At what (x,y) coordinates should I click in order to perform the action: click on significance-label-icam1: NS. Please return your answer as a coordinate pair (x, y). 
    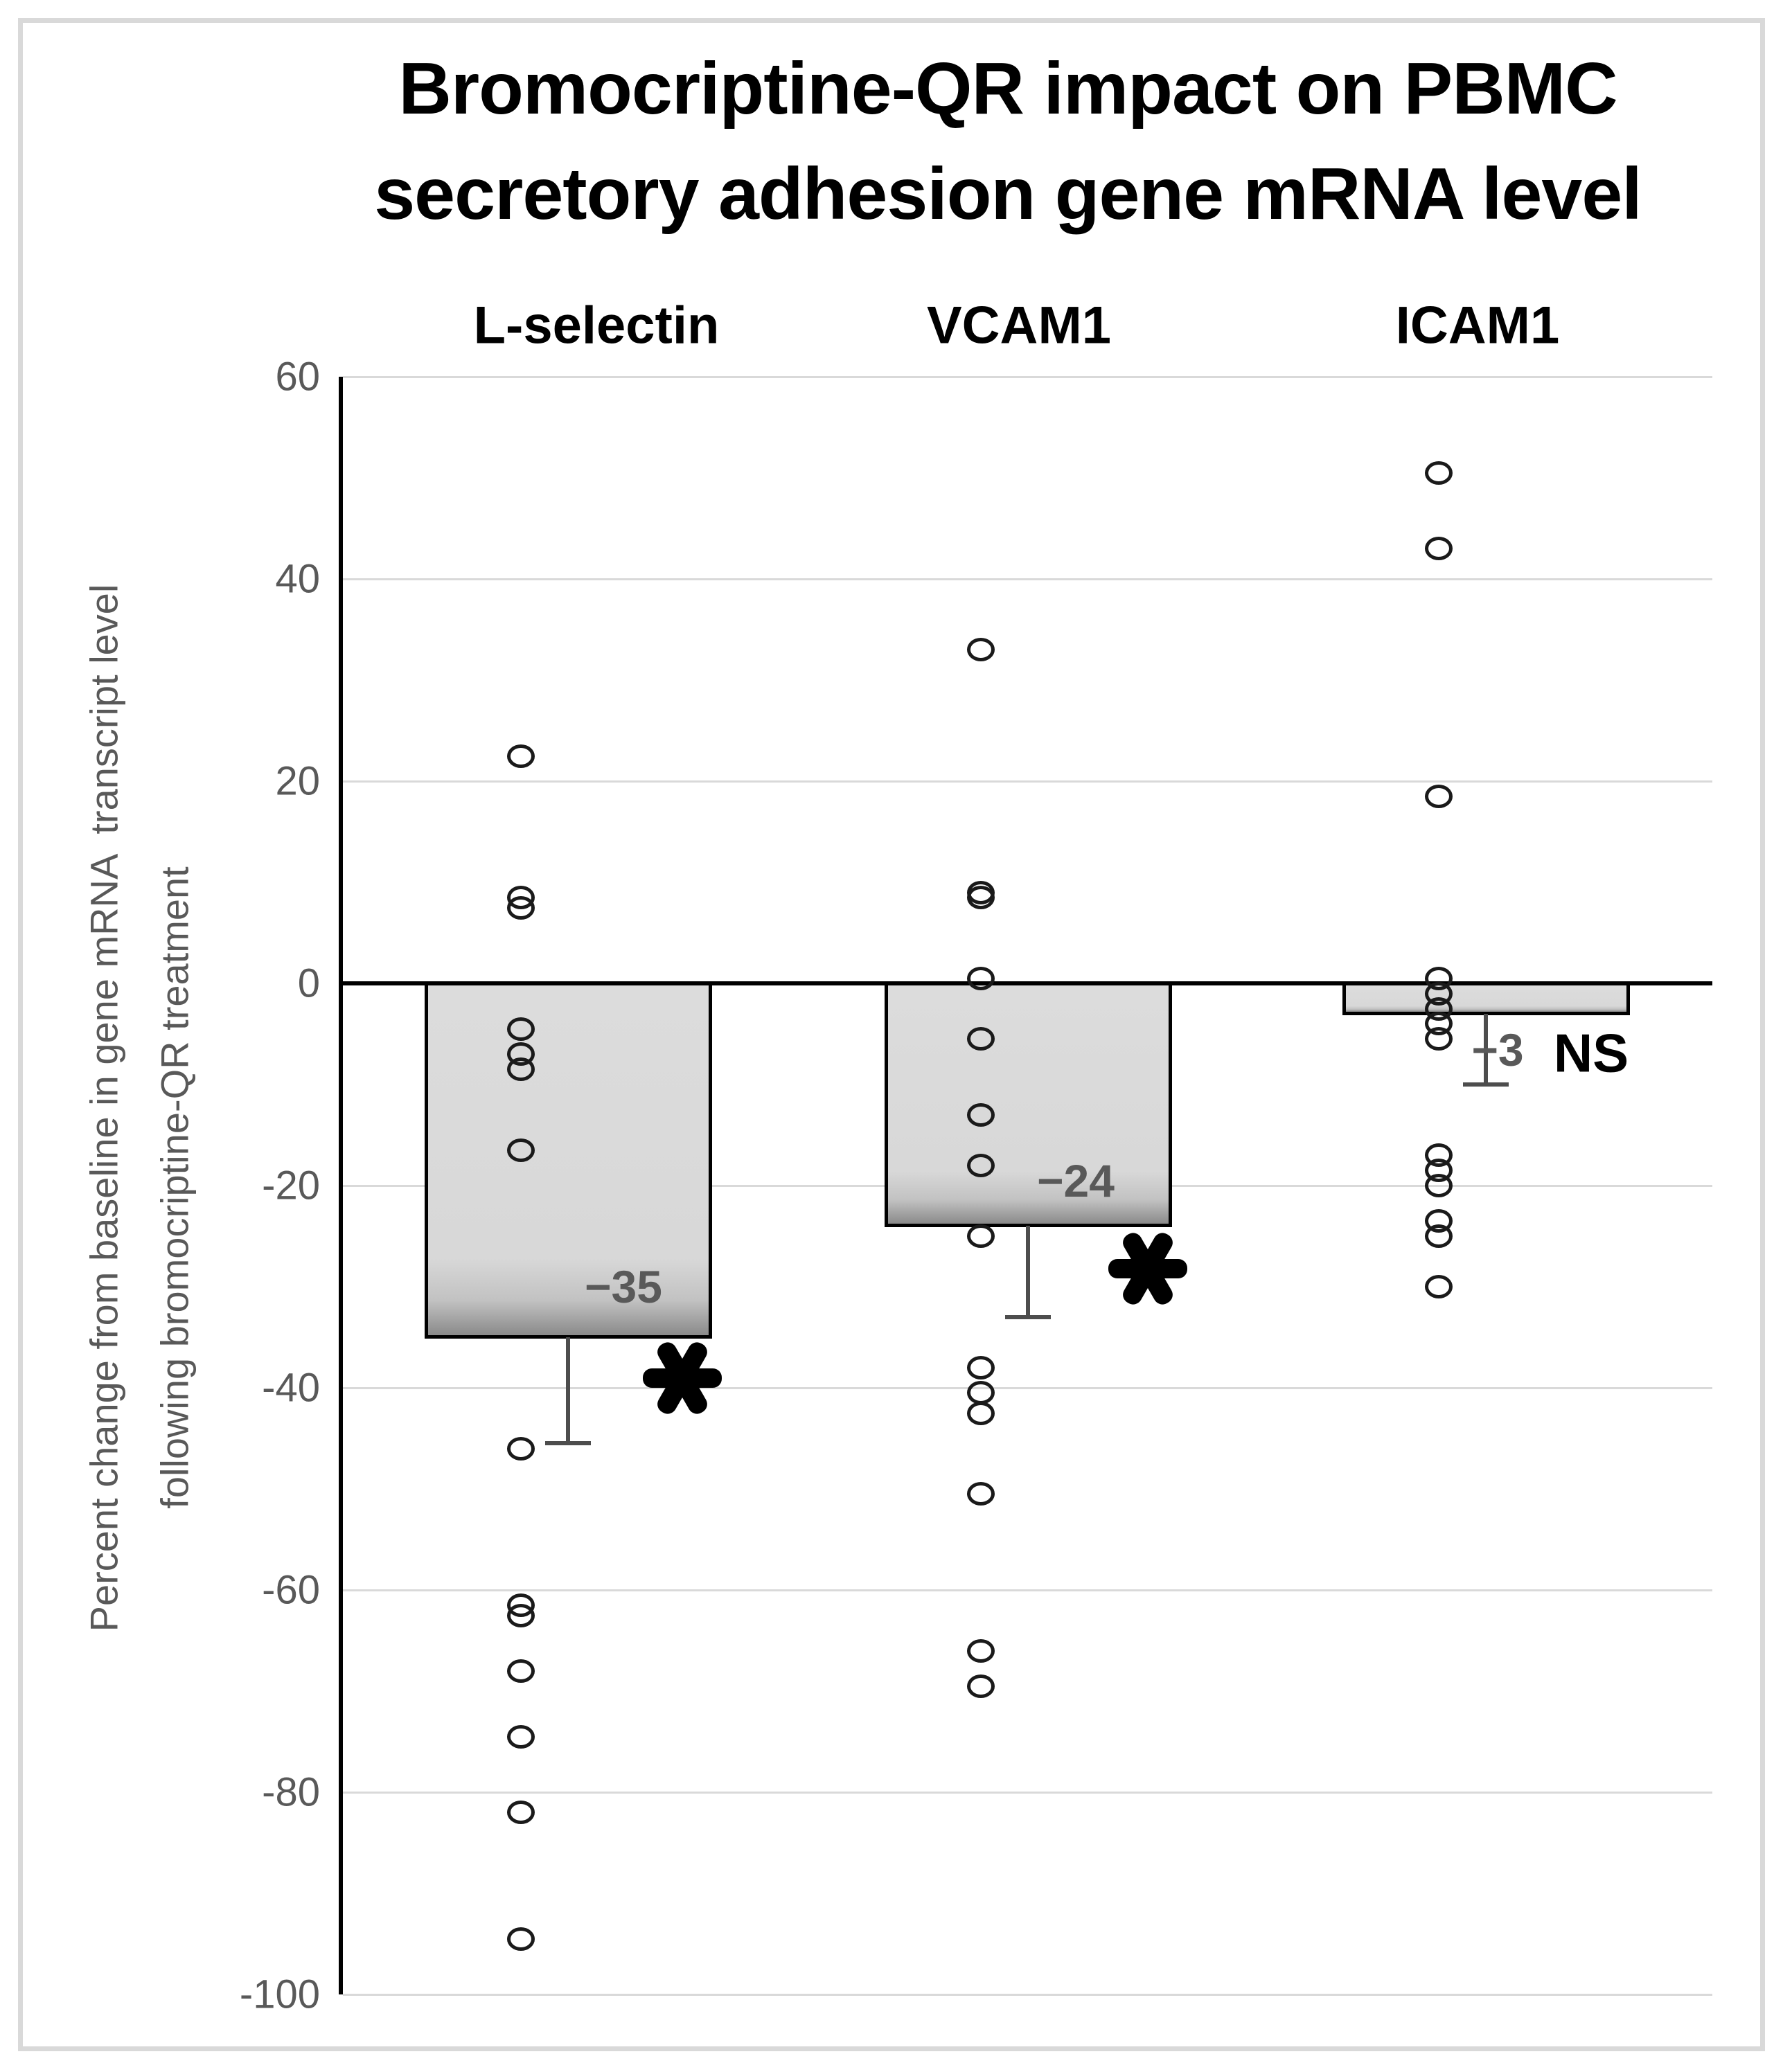
    Looking at the image, I should click on (1591, 1053).